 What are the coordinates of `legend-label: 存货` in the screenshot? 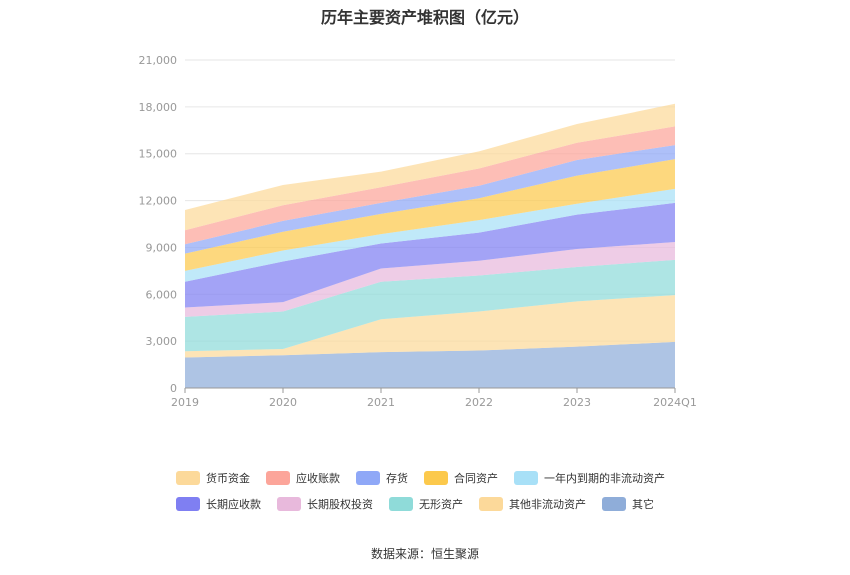 It's located at (397, 478).